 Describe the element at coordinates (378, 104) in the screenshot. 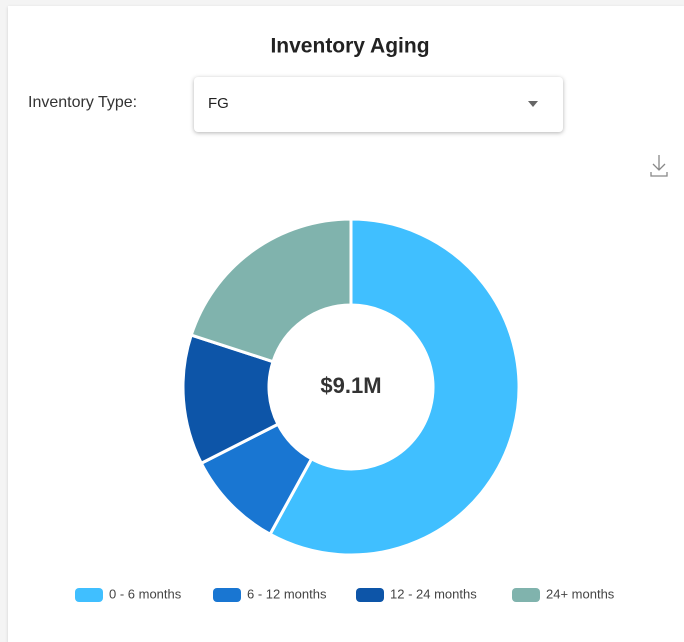

I see `dropdown` at that location.